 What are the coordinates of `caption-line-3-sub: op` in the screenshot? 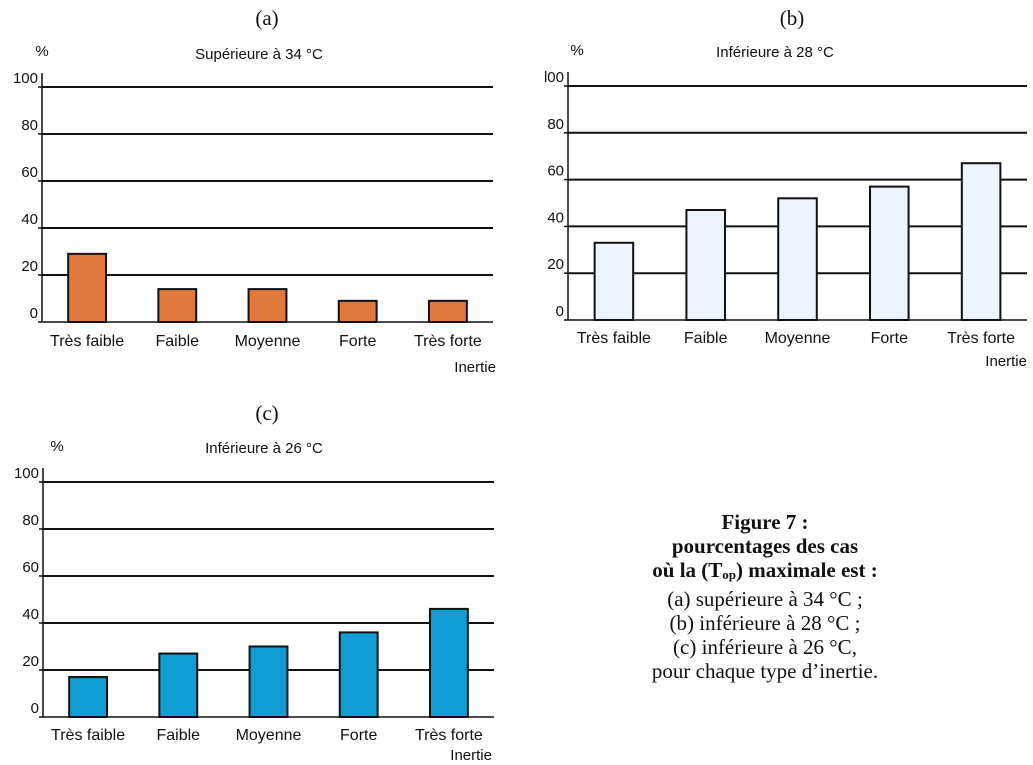 It's located at (729, 574).